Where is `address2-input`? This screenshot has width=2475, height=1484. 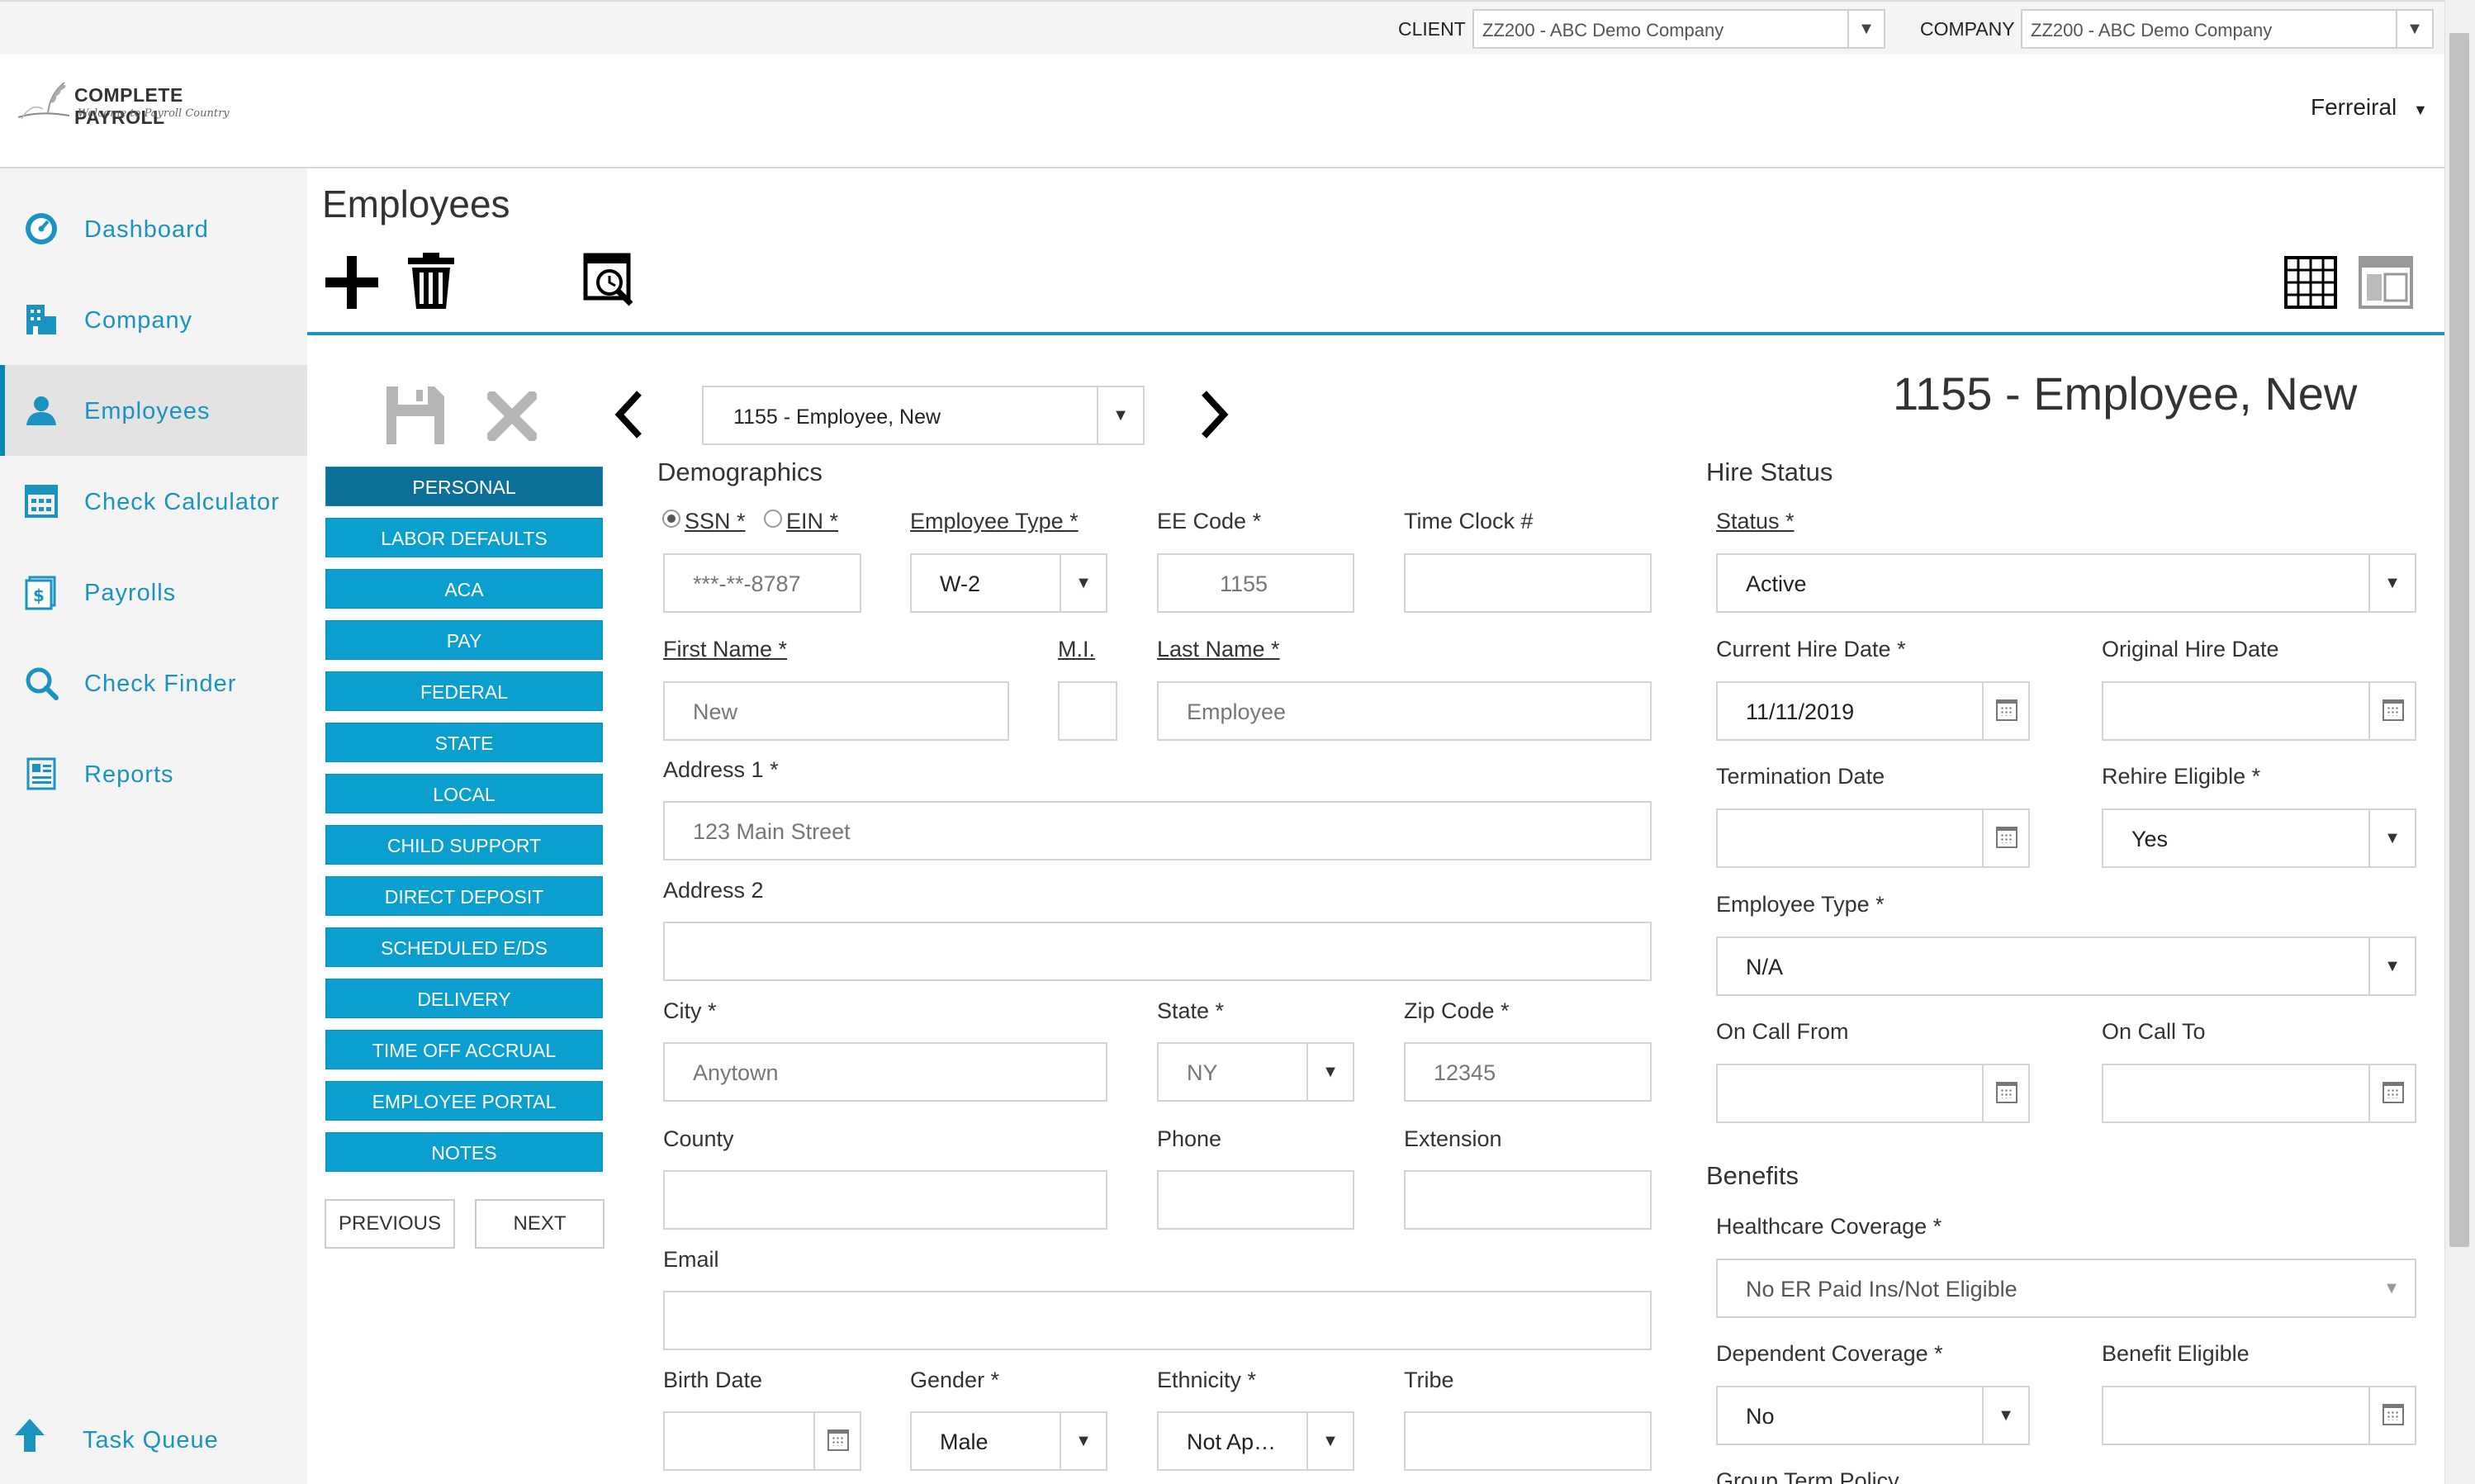 address2-input is located at coordinates (1158, 951).